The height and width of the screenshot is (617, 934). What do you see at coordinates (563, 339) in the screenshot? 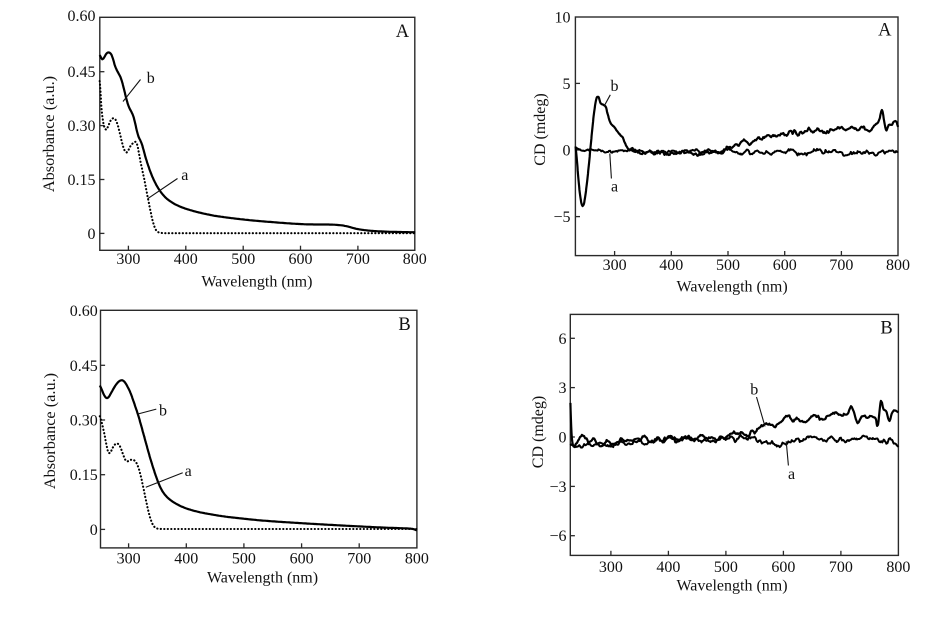
I see `svg-text: 6` at bounding box center [563, 339].